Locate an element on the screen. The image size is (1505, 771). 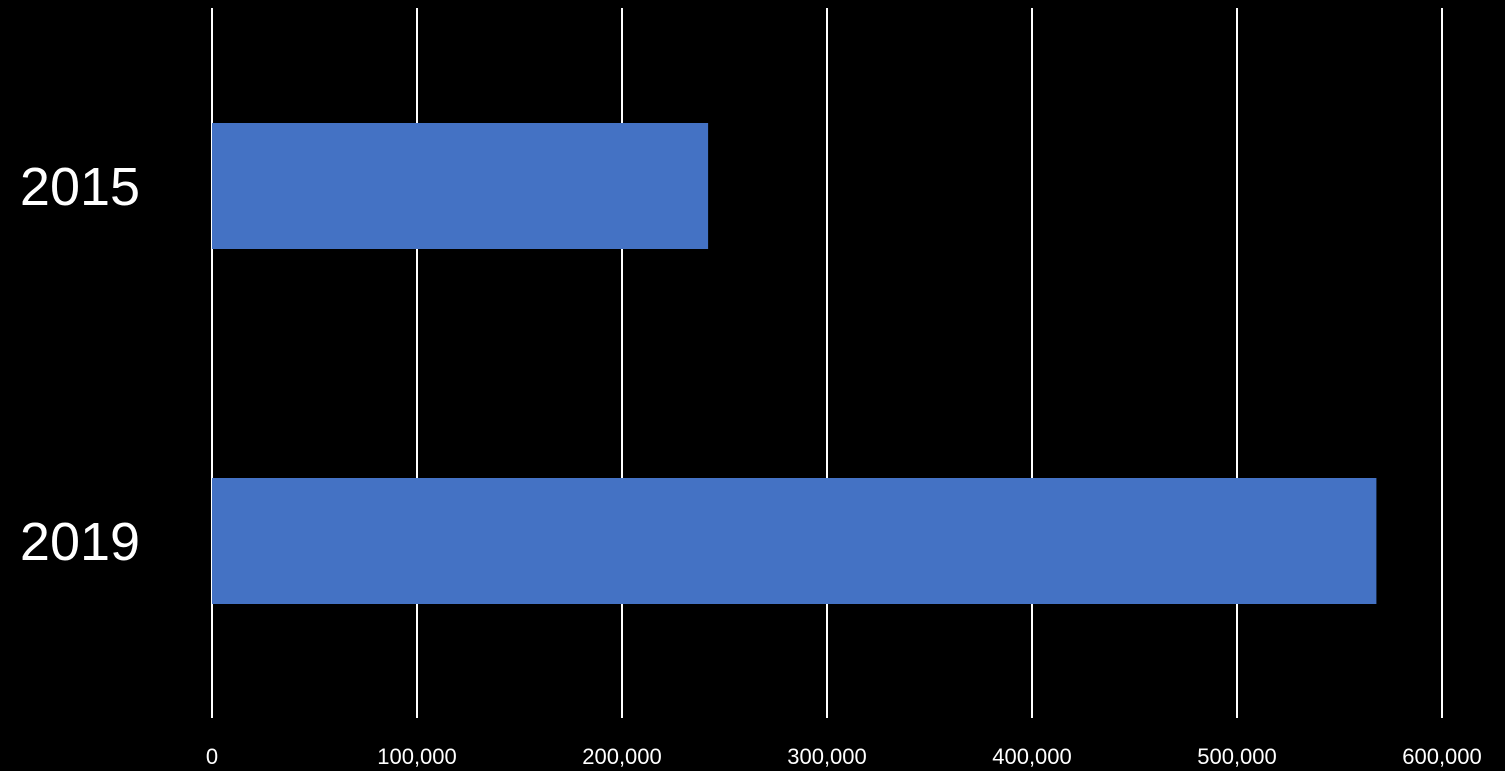
x-tick-label: 0 is located at coordinates (212, 756).